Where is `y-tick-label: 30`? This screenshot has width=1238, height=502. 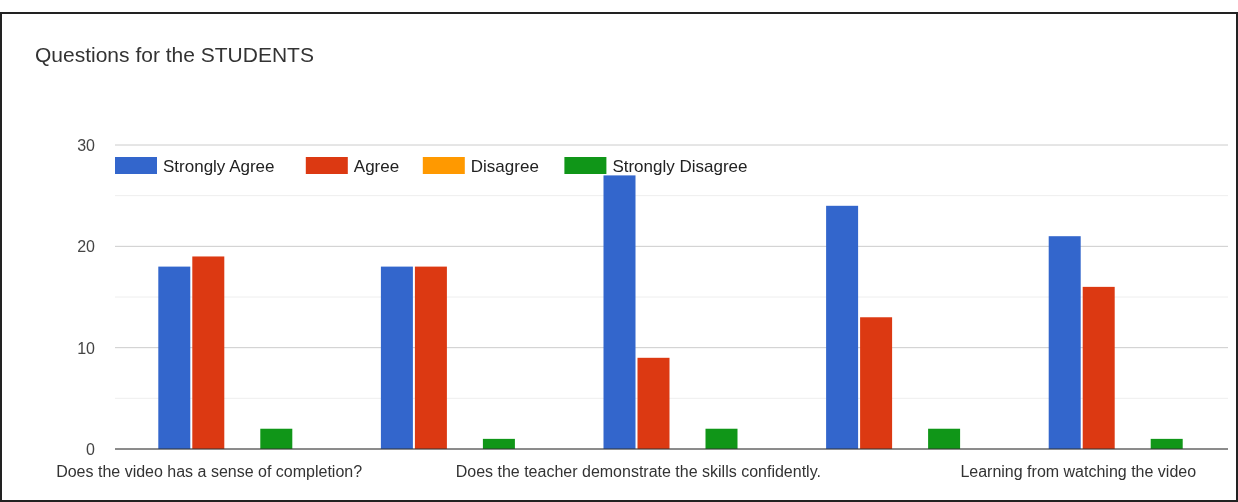 y-tick-label: 30 is located at coordinates (86, 145).